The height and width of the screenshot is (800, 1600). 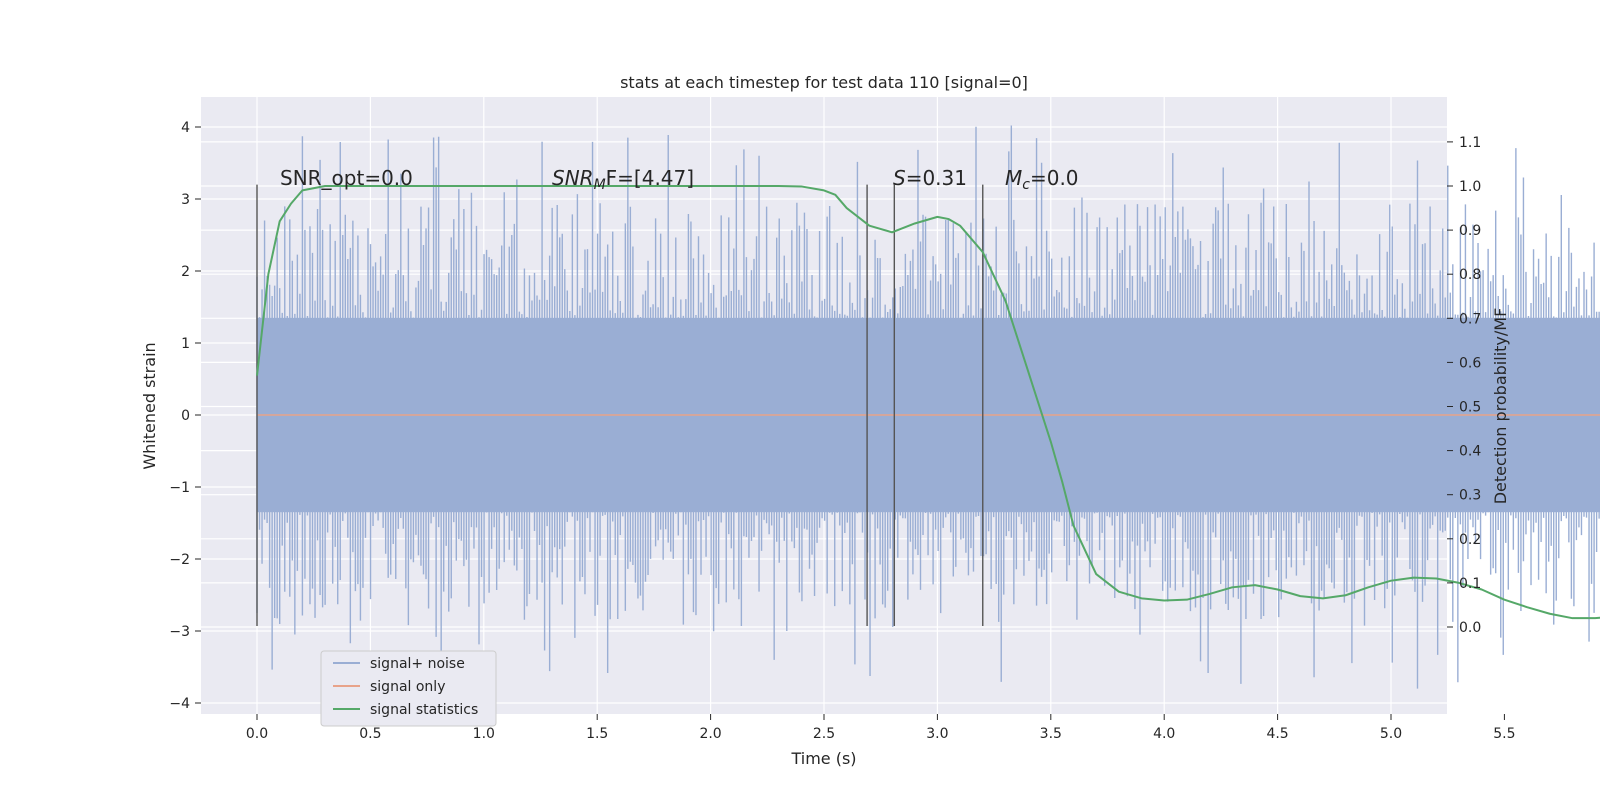 I want to click on x-tick-label: 1.5, so click(x=597, y=734).